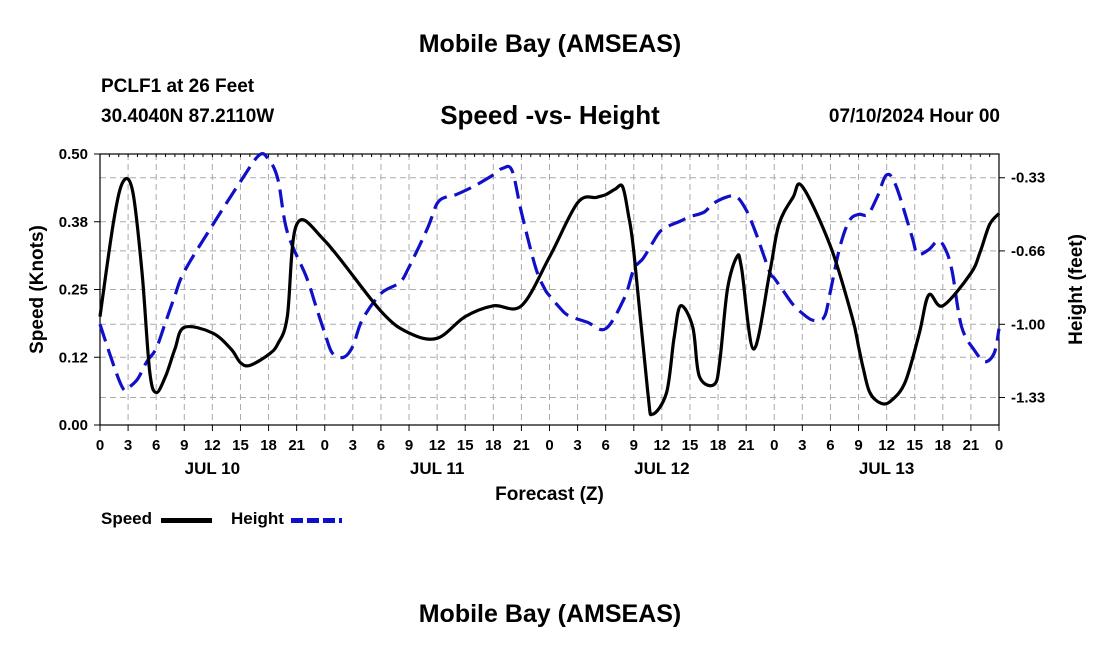  Describe the element at coordinates (549, 494) in the screenshot. I see `x-axis-title: Forecast (Z)` at that location.